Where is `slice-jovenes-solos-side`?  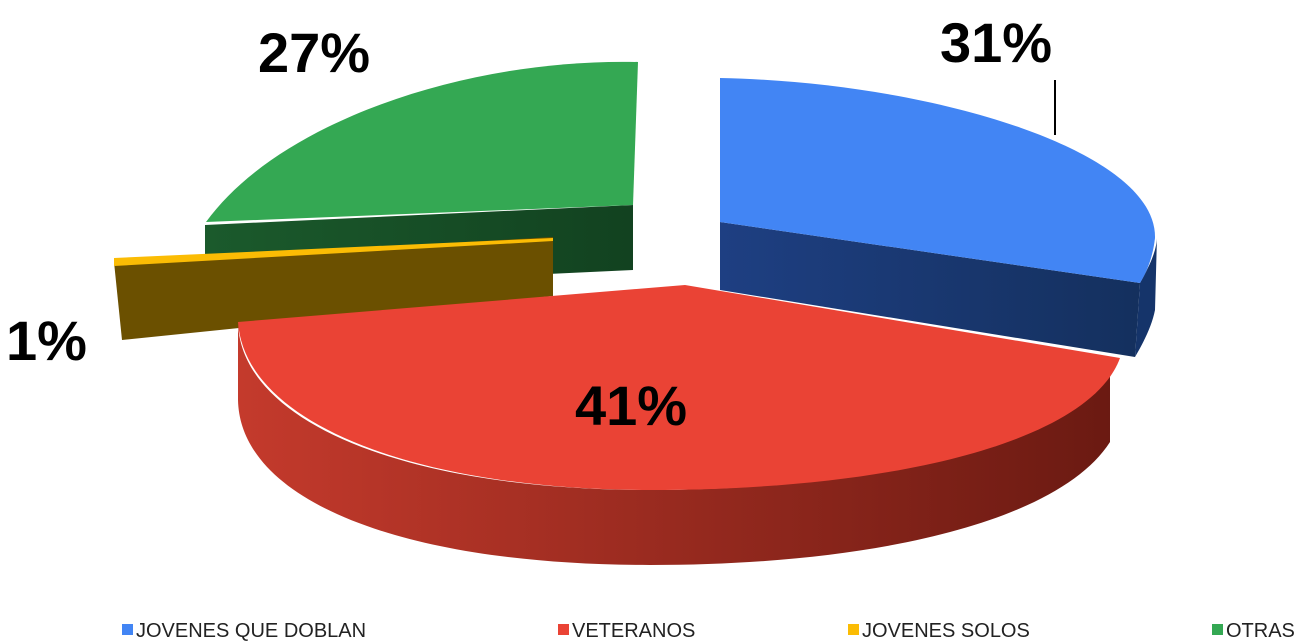
slice-jovenes-solos-side is located at coordinates (333, 288).